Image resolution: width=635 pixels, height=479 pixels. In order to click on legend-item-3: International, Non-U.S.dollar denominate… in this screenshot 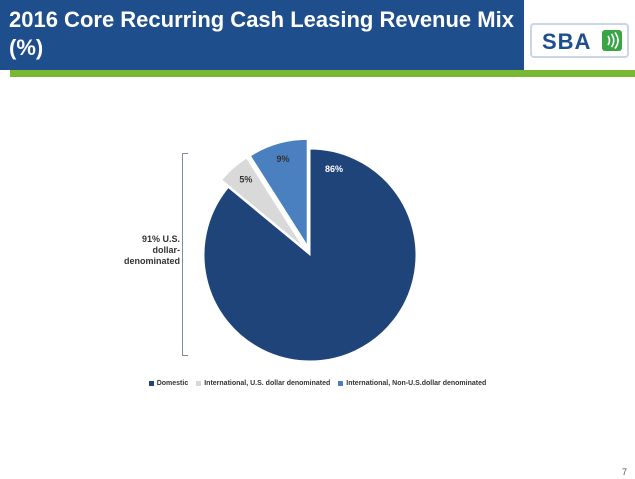, I will do `click(412, 383)`.